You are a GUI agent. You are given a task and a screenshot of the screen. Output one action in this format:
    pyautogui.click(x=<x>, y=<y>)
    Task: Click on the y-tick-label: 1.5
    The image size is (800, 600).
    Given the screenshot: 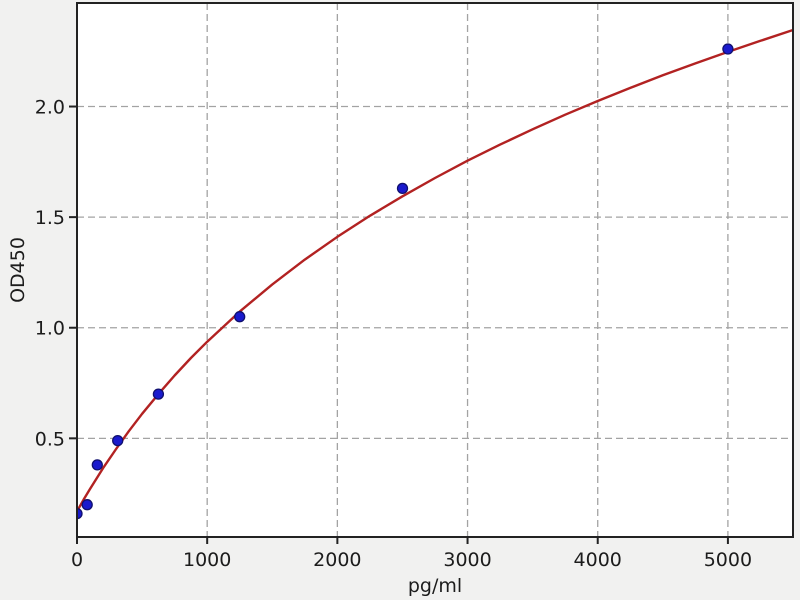 What is the action you would take?
    pyautogui.click(x=50, y=218)
    